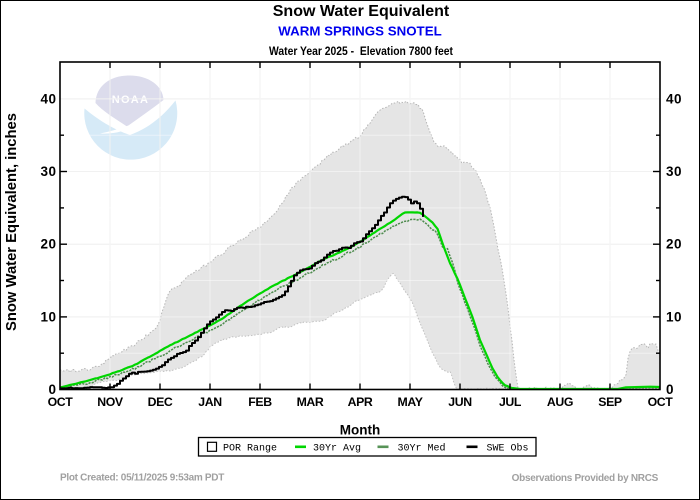 The height and width of the screenshot is (500, 700). I want to click on svg-text: JUL, so click(510, 402).